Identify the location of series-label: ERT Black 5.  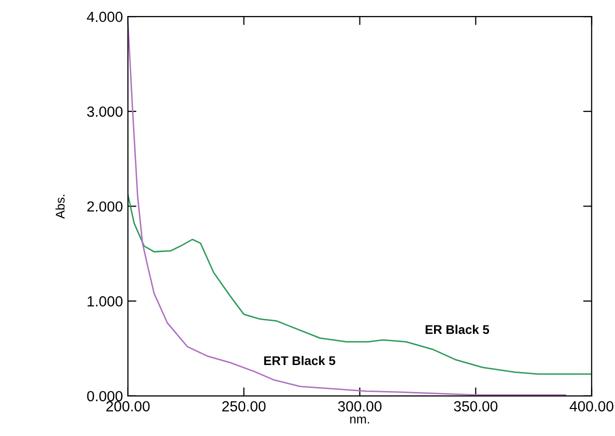
(300, 361).